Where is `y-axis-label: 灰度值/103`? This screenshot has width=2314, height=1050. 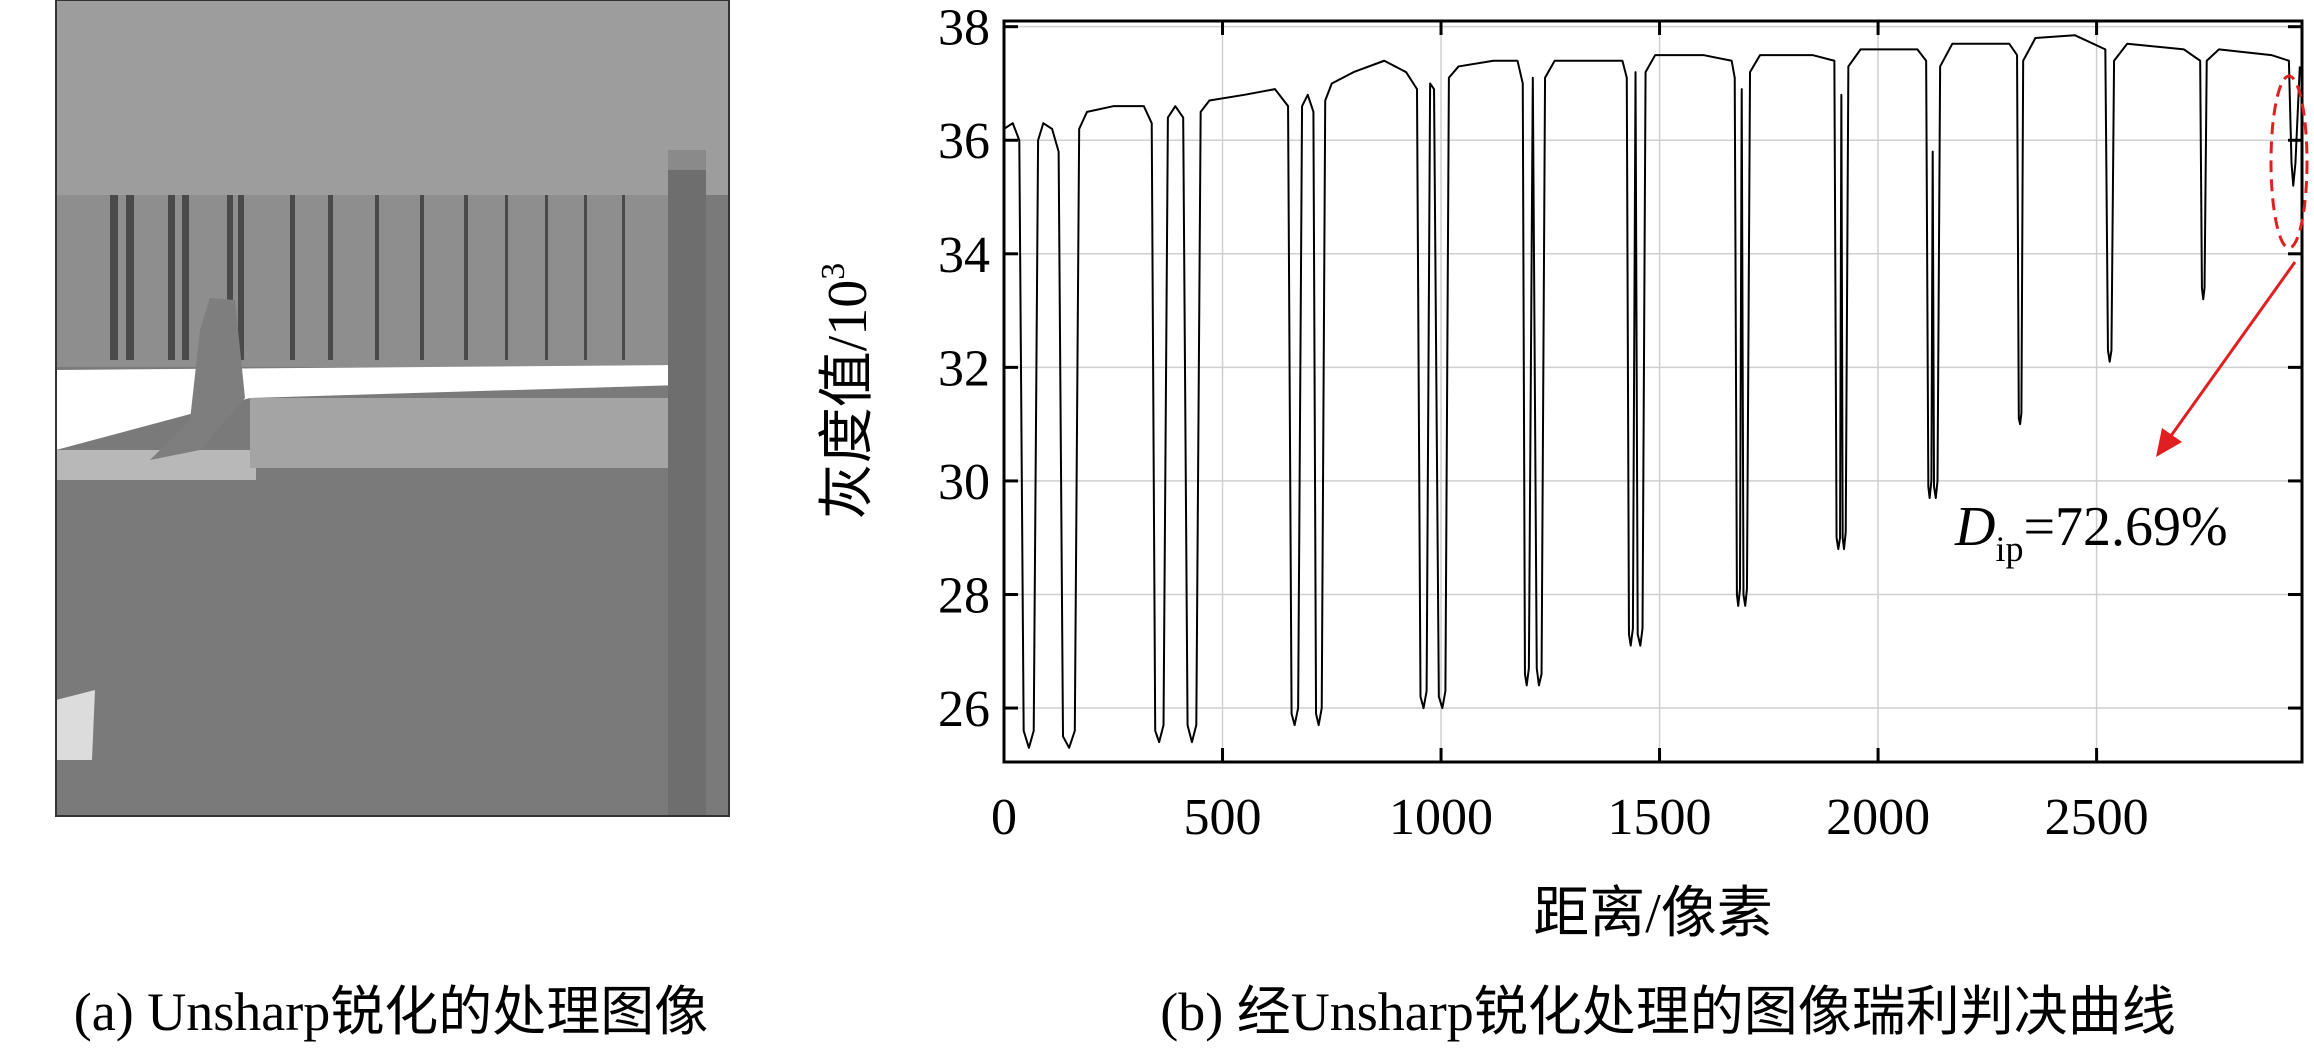 y-axis-label: 灰度值/103 is located at coordinates (847, 391).